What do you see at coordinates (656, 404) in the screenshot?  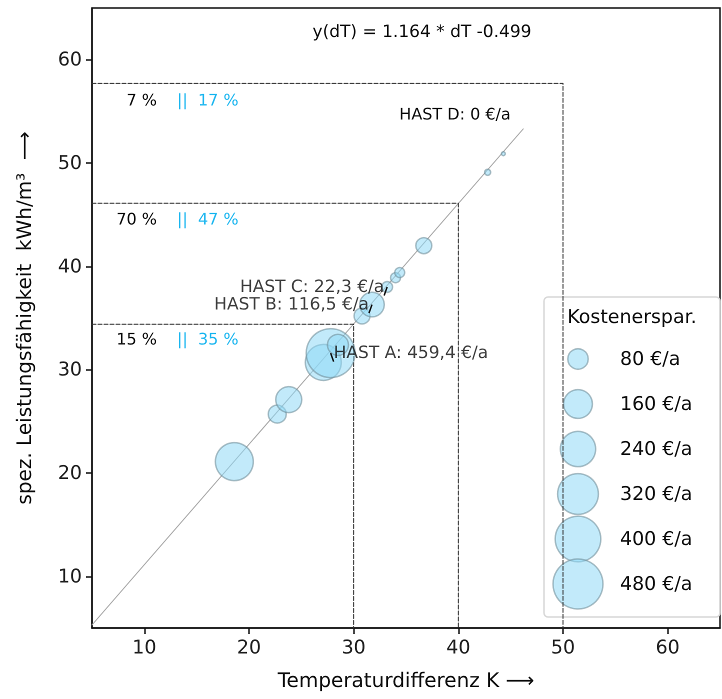 I see `legend-label: 160 €/a` at bounding box center [656, 404].